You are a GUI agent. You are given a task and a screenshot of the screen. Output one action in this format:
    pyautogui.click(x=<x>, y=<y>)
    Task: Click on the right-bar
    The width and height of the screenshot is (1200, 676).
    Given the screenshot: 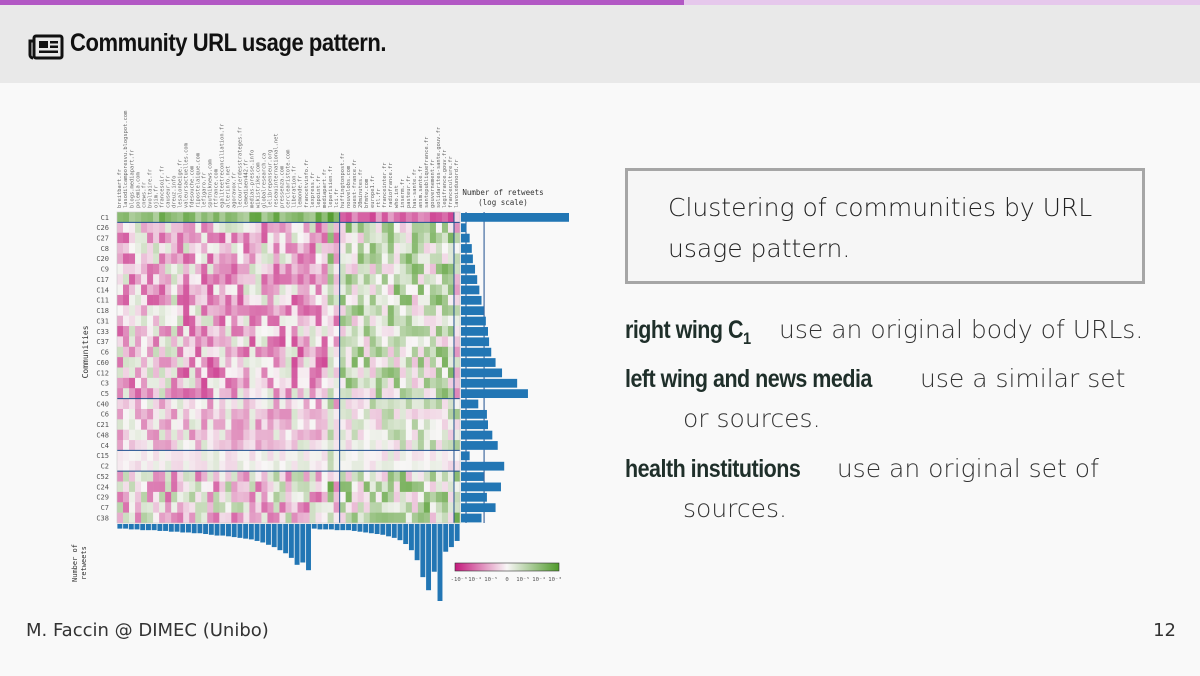 What is the action you would take?
    pyautogui.click(x=478, y=508)
    